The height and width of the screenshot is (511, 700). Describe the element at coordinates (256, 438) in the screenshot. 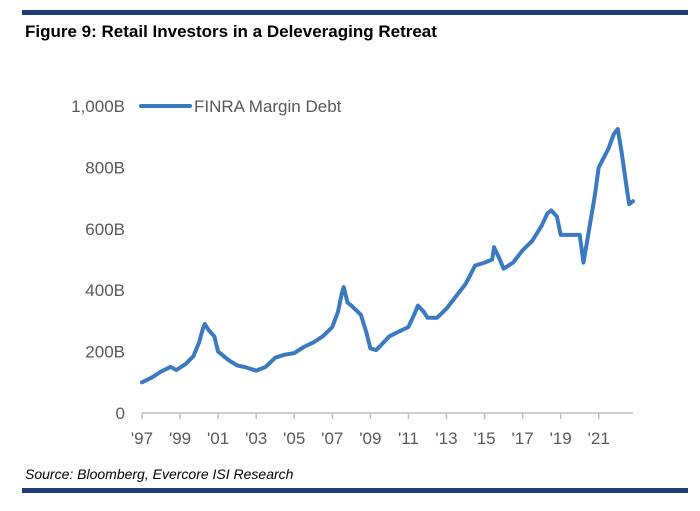

I see `x-tick-label: '03` at that location.